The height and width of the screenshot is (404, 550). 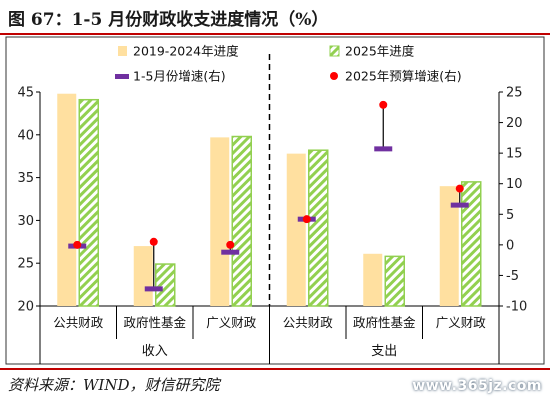 What do you see at coordinates (275, 34) in the screenshot?
I see `top-divider` at bounding box center [275, 34].